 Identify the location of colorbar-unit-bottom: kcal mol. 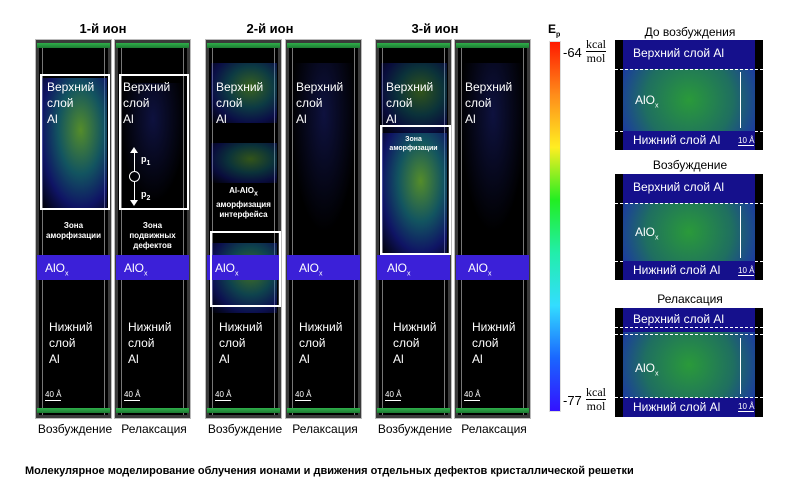
(596, 399).